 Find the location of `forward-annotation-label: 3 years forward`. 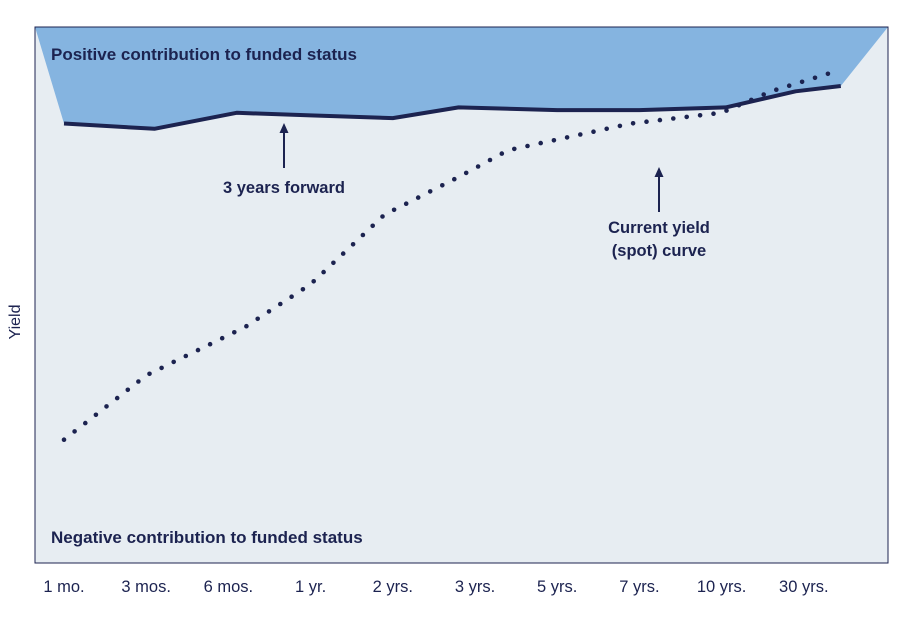

forward-annotation-label: 3 years forward is located at coordinates (284, 188).